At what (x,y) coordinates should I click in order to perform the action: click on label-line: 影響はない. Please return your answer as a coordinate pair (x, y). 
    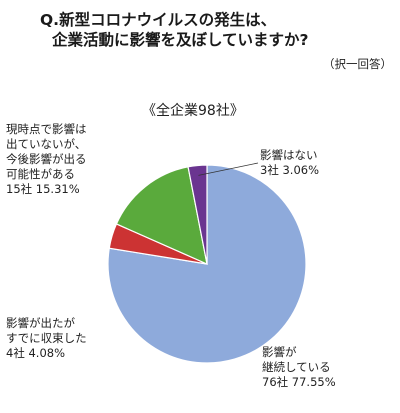
    Looking at the image, I should click on (289, 155).